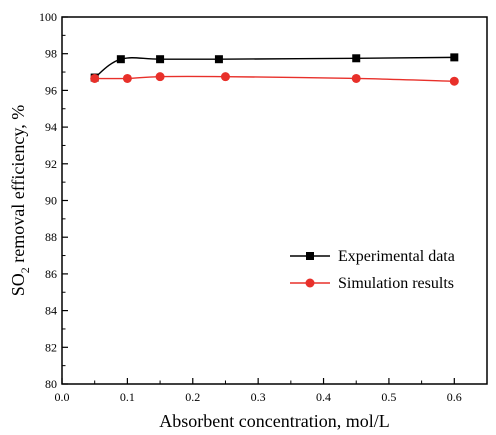 This screenshot has width=496, height=435. Describe the element at coordinates (310, 283) in the screenshot. I see `legend-marker-circle` at that location.